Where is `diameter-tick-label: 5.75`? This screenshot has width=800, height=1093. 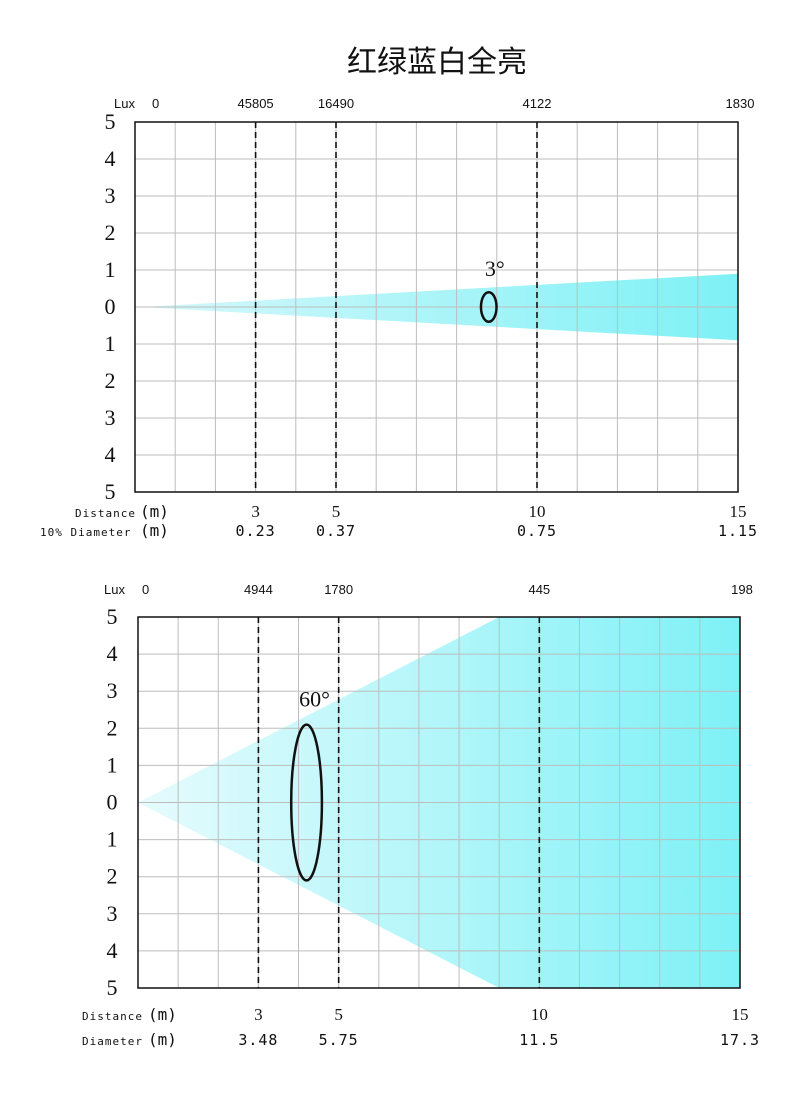
diameter-tick-label: 5.75 is located at coordinates (339, 1040).